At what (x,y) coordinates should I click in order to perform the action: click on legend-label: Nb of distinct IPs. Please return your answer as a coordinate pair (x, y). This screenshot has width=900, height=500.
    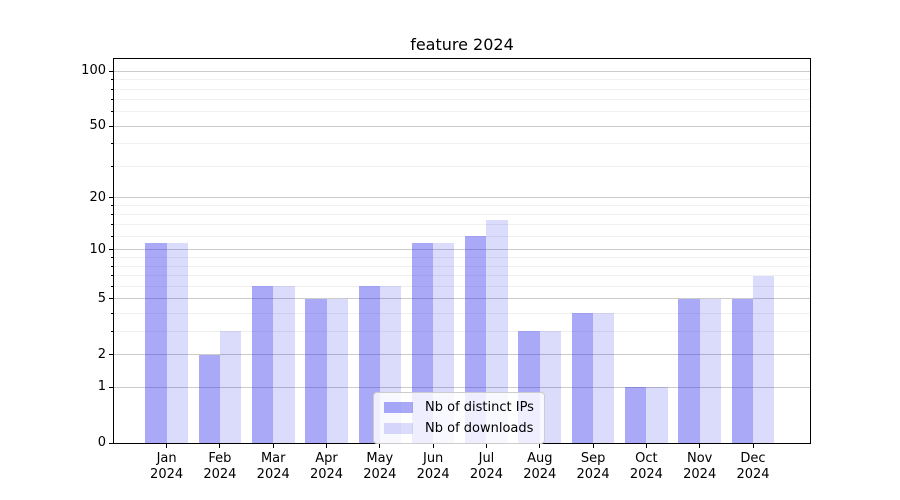
    Looking at the image, I should click on (479, 407).